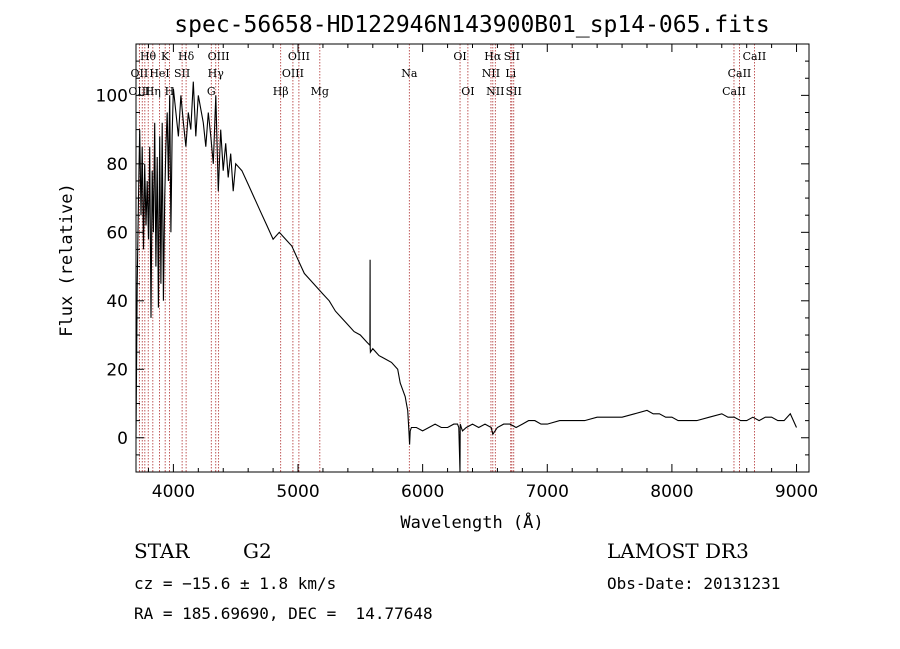 This screenshot has width=900, height=649. Describe the element at coordinates (299, 56) in the screenshot. I see `line-label-12: OIII` at that location.